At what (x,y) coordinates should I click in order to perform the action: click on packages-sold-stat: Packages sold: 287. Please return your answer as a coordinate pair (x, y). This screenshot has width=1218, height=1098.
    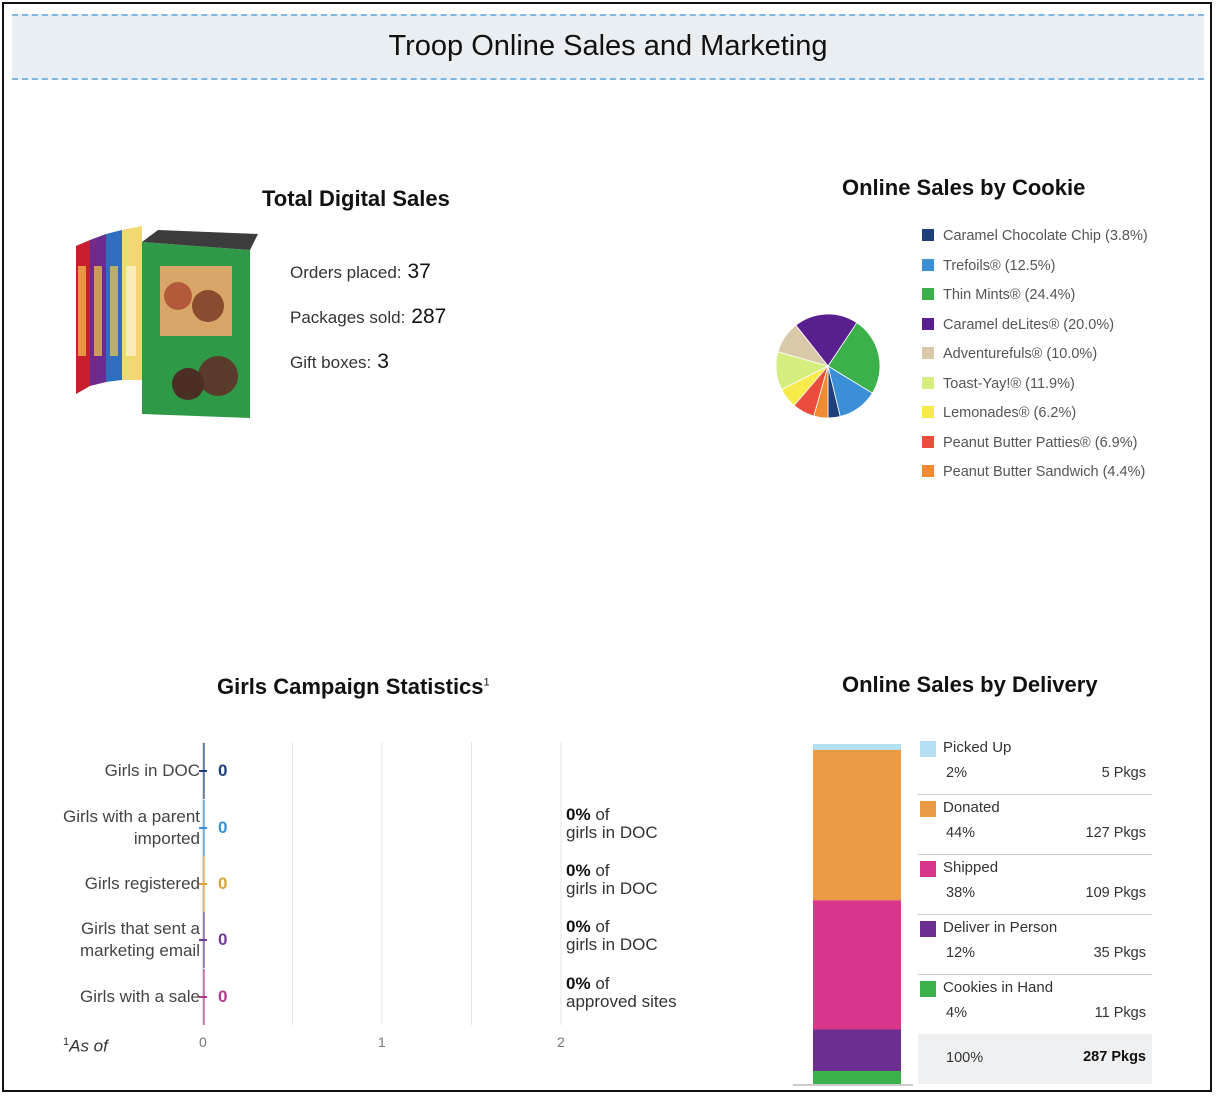
    Looking at the image, I should click on (368, 317).